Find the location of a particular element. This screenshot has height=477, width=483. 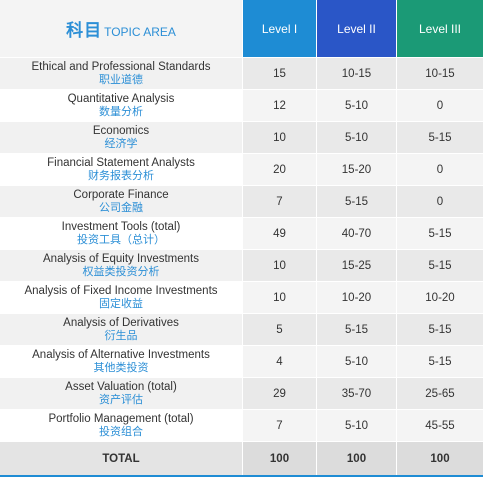

topic-name-en: Ethical and Professional Standards is located at coordinates (121, 66).